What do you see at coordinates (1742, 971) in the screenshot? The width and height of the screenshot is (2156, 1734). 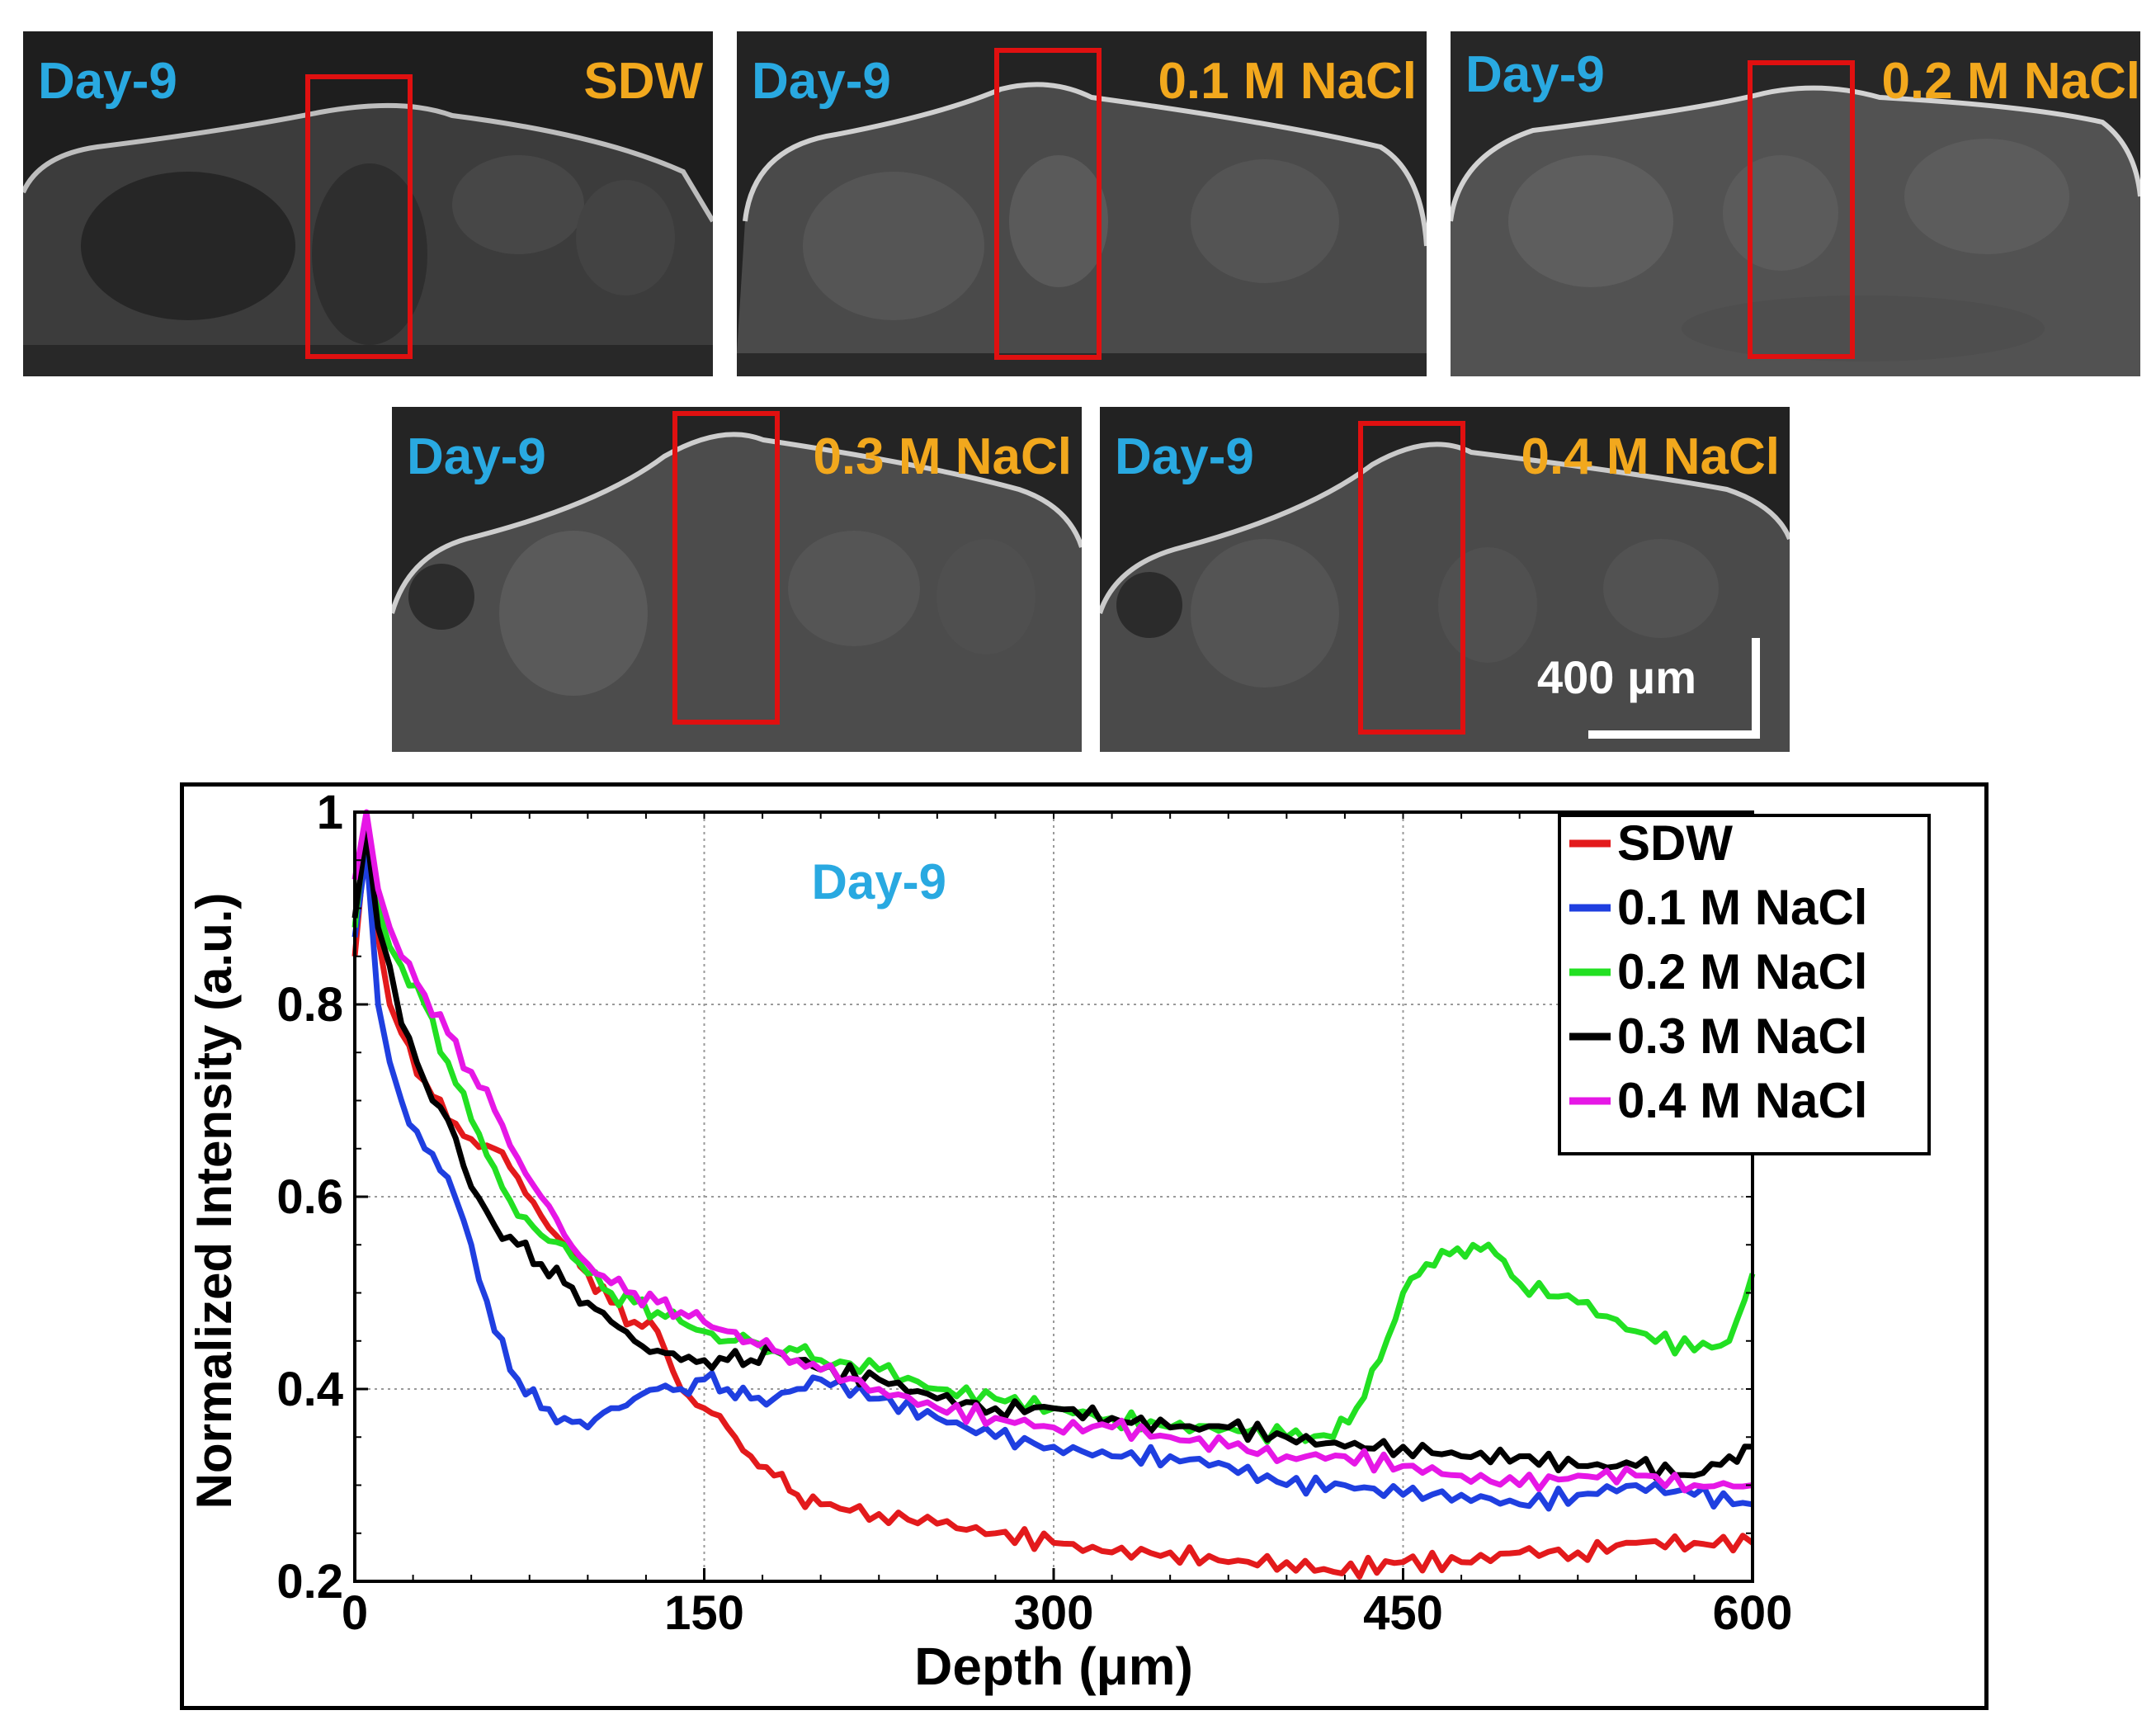 I see `legend-label: 0.2 M NaCl` at bounding box center [1742, 971].